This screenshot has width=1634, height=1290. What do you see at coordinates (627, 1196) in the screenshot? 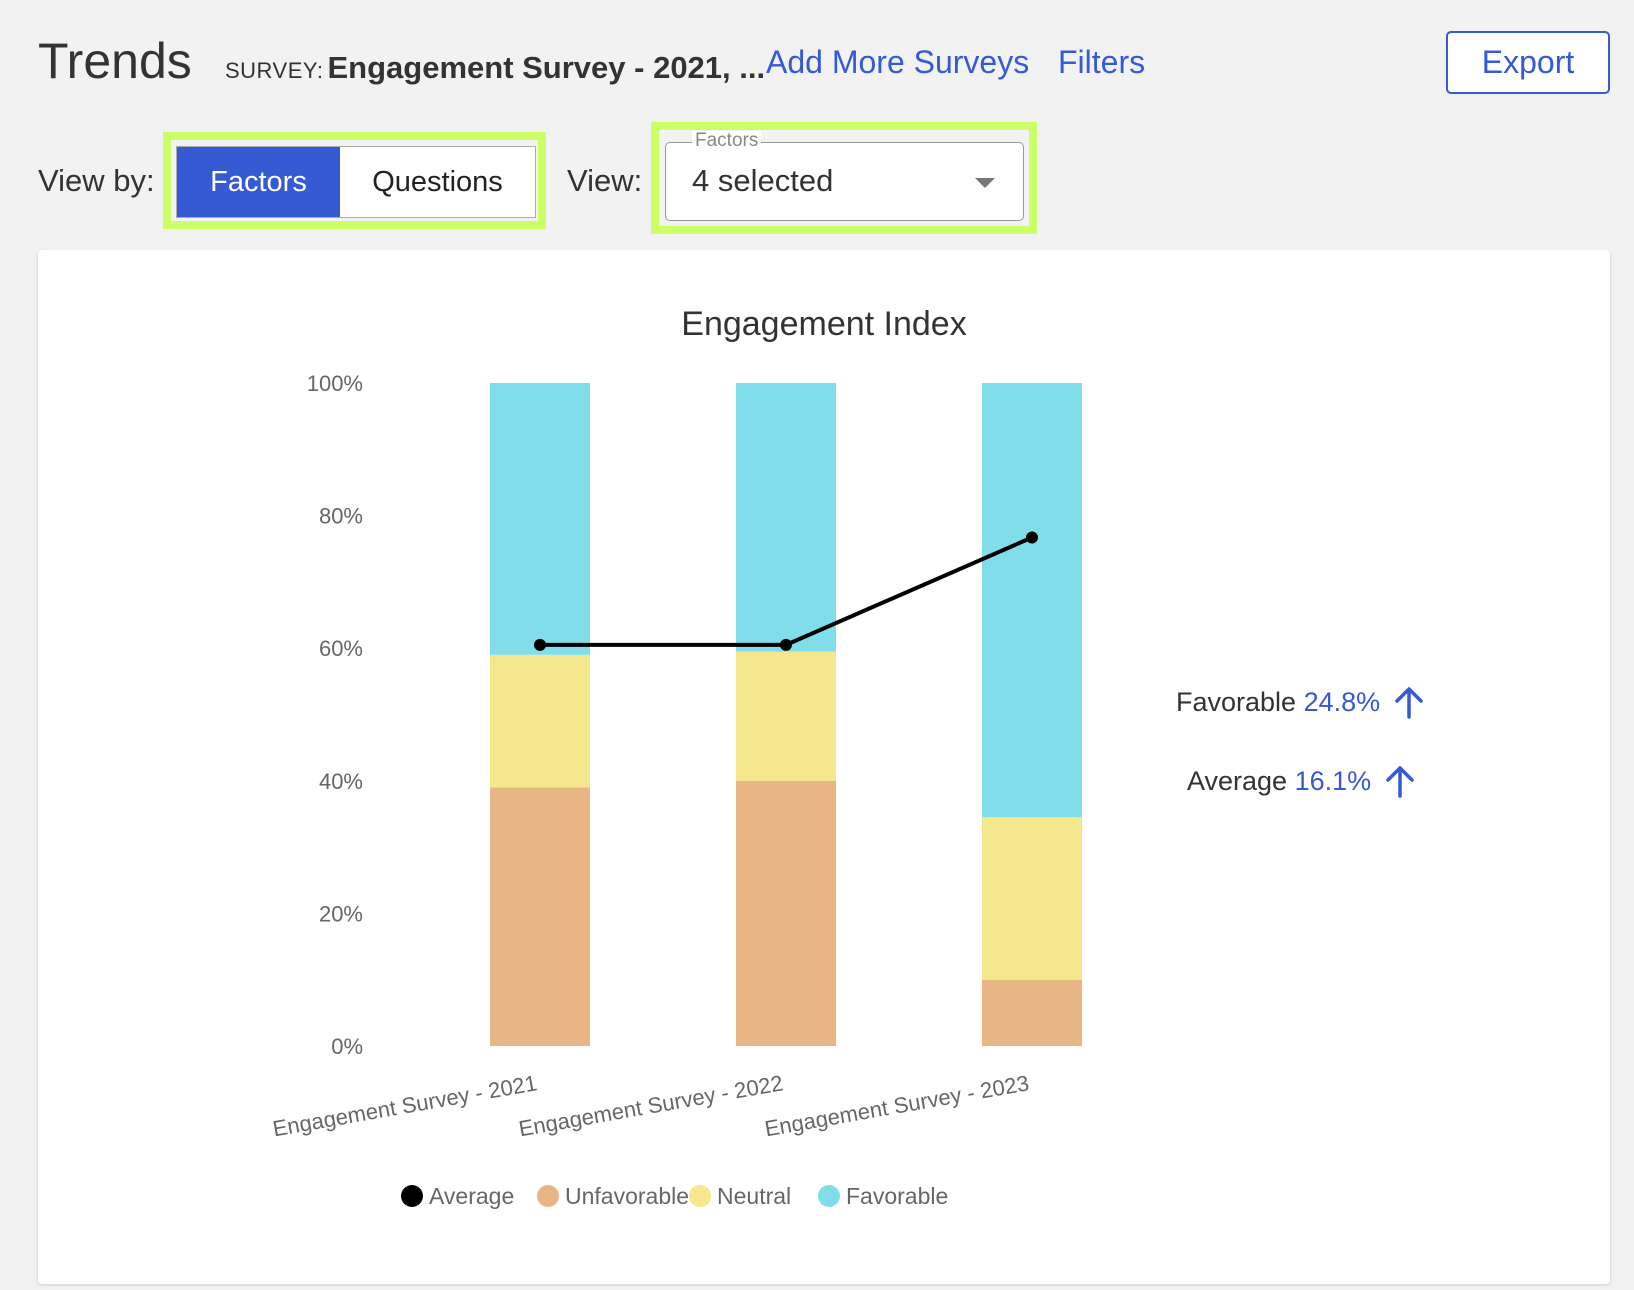
I see `legend-label-unfavorable: Unfavorable` at bounding box center [627, 1196].